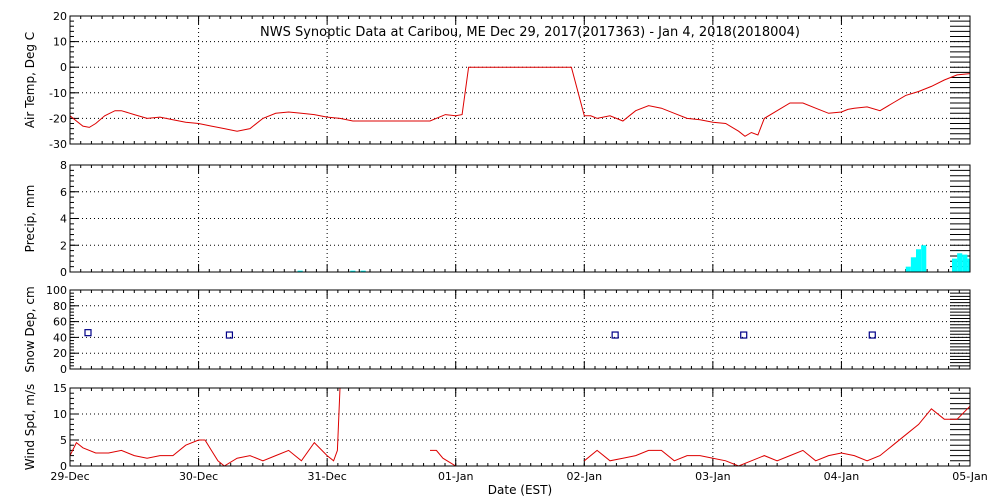 The width and height of the screenshot is (1000, 500). Describe the element at coordinates (327, 476) in the screenshot. I see `x-tick-label: 31-Dec` at that location.